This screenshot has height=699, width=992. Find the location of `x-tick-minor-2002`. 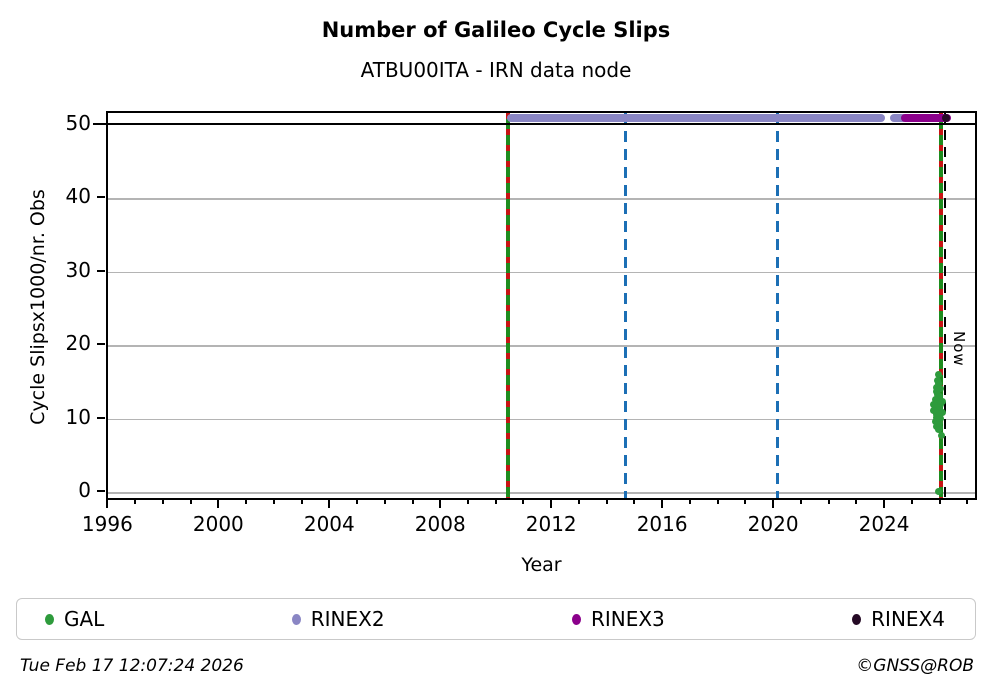

x-tick-minor-2002 is located at coordinates (273, 502).